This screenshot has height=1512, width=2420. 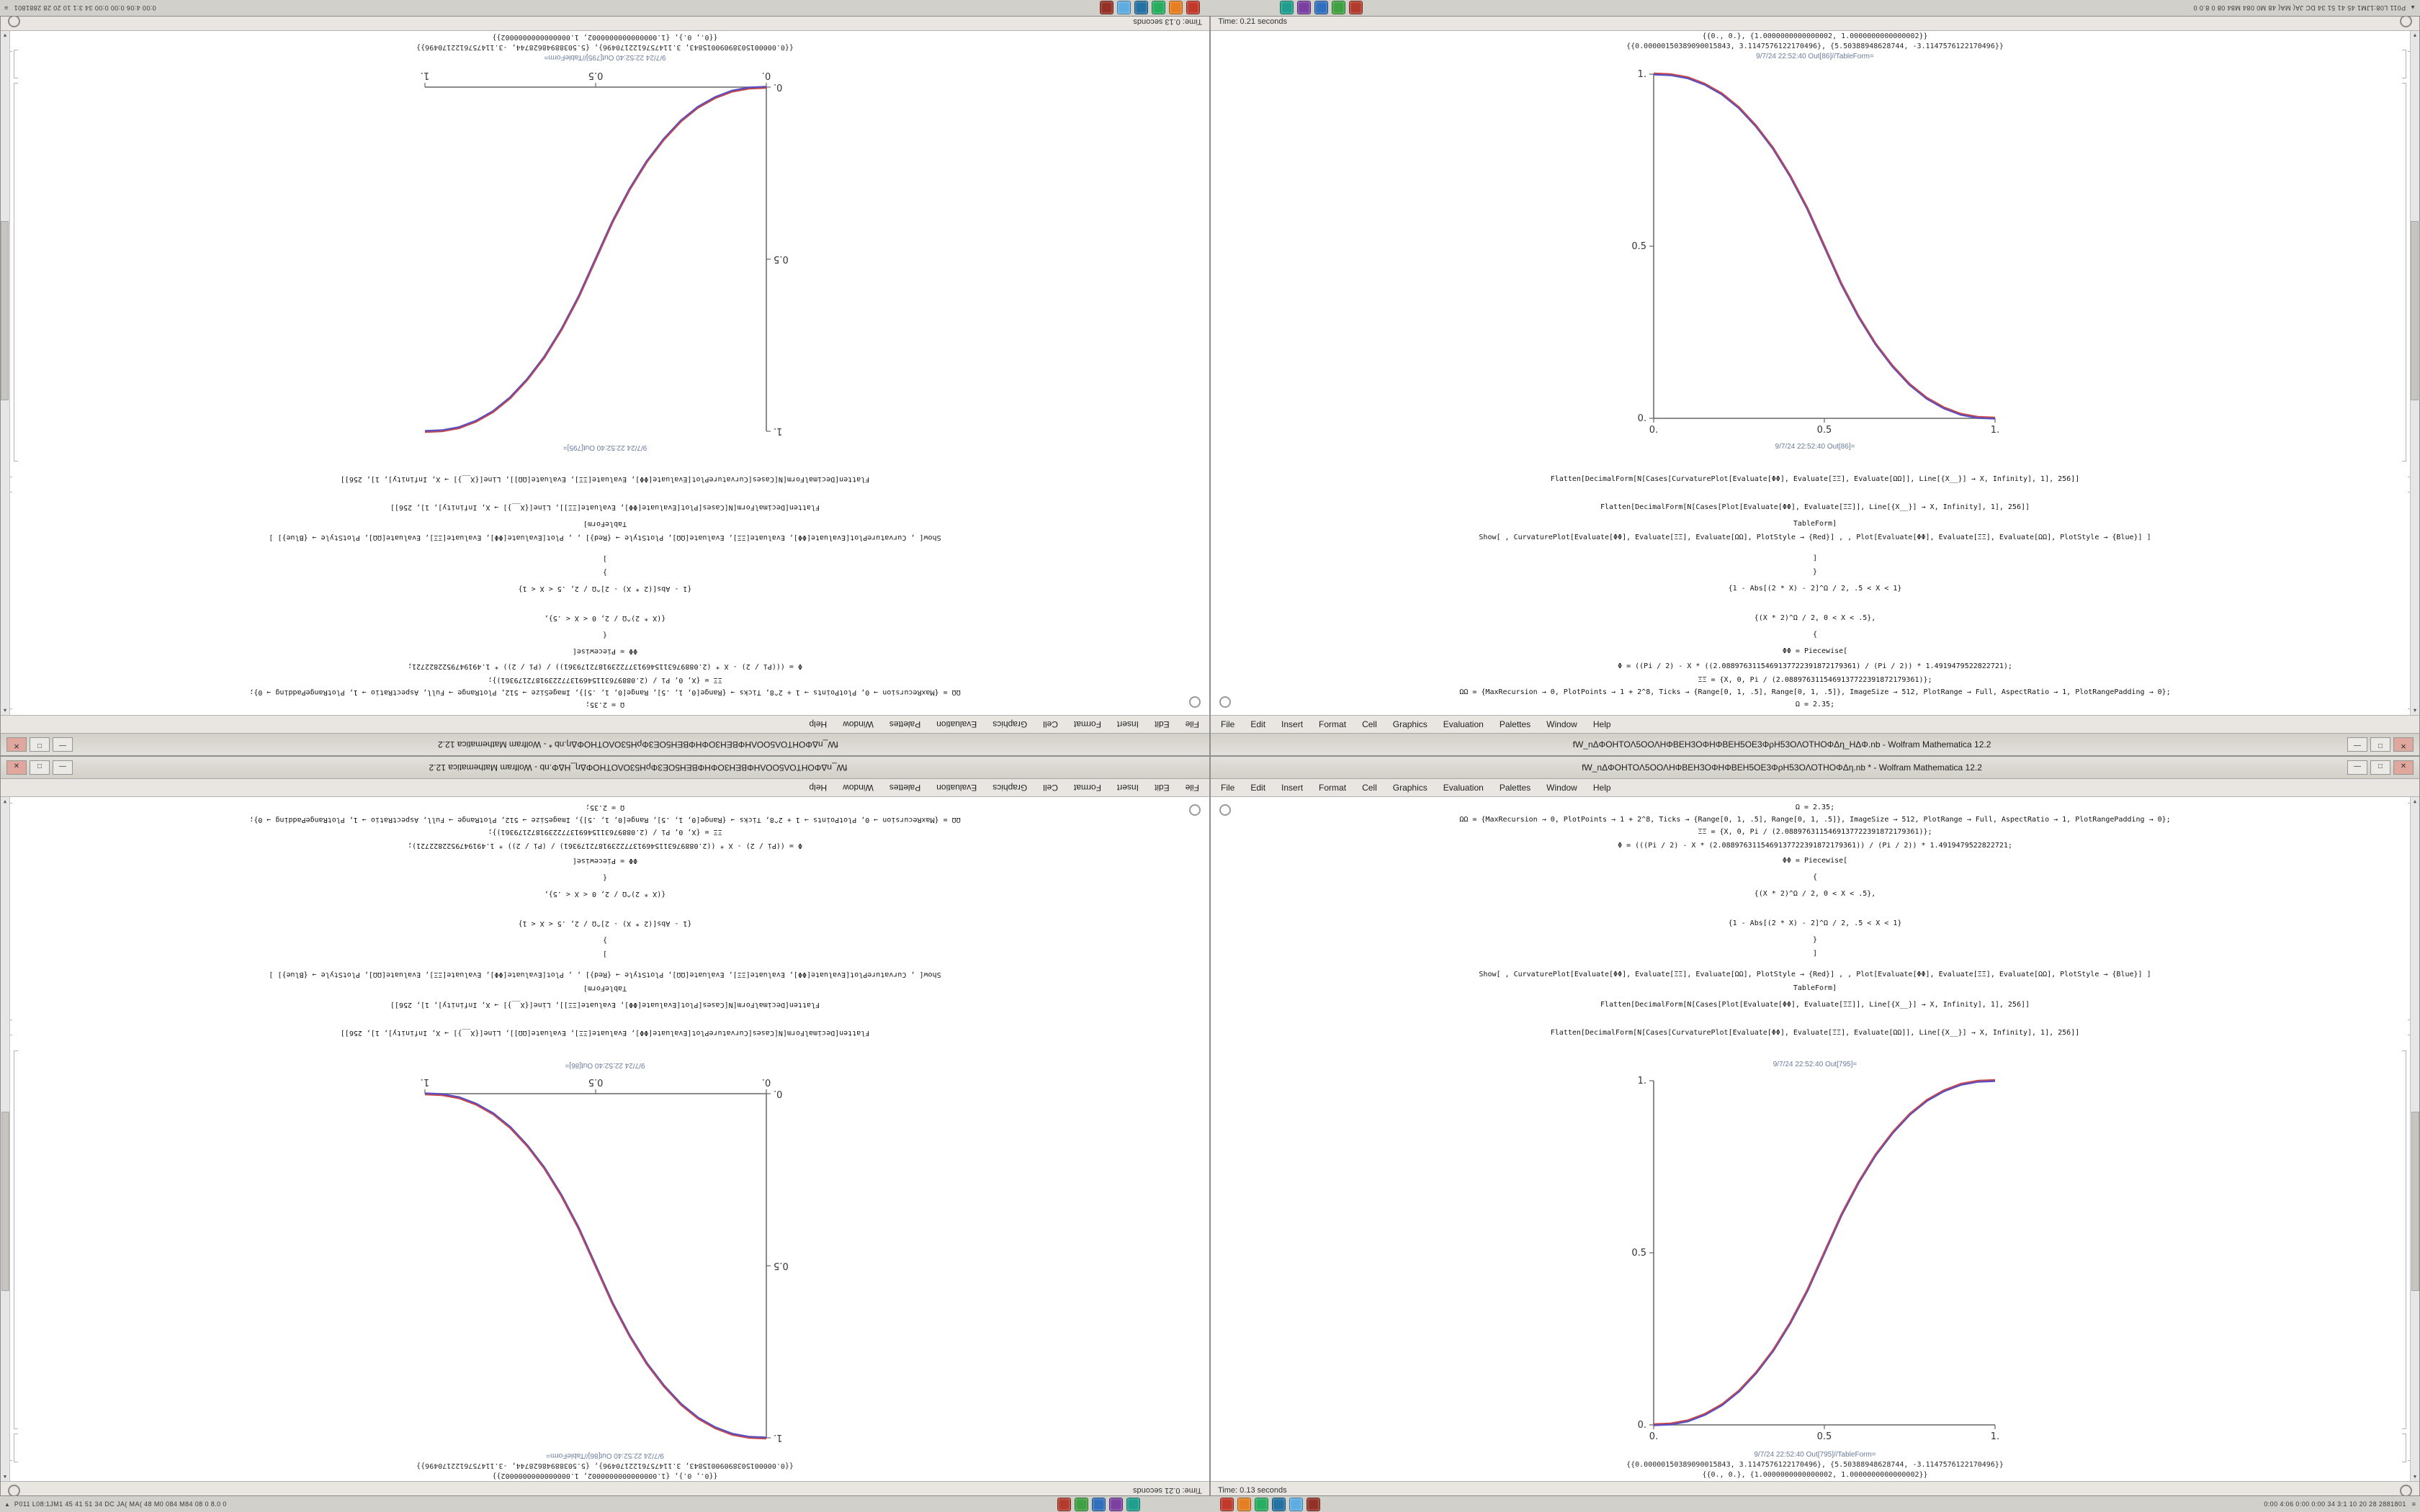 I want to click on maximize-button: □, so click(x=40, y=744).